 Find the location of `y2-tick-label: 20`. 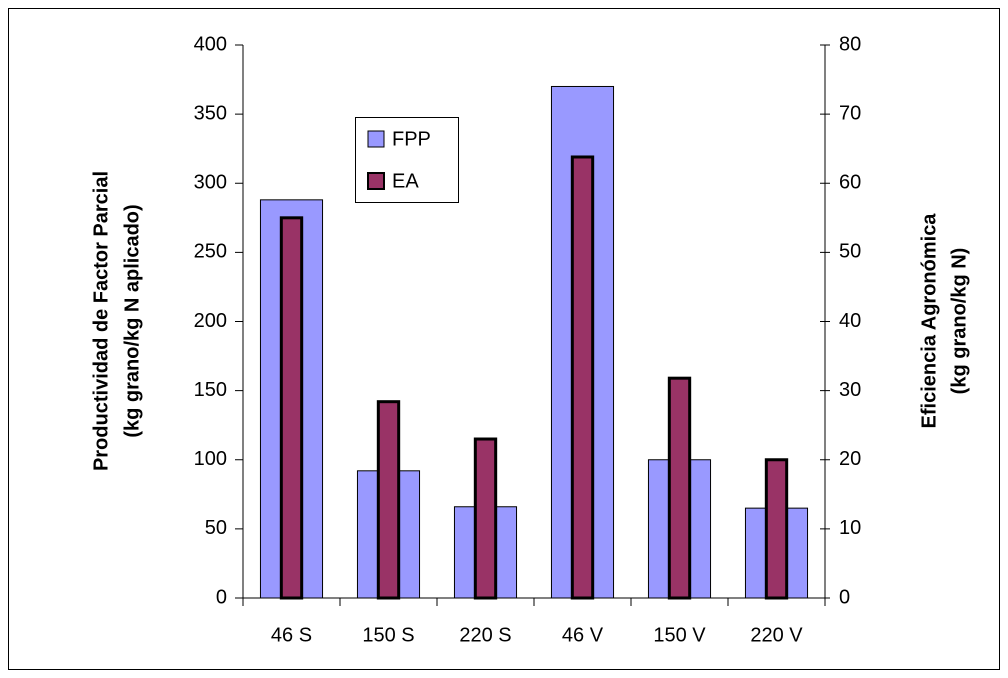

y2-tick-label: 20 is located at coordinates (850, 459).